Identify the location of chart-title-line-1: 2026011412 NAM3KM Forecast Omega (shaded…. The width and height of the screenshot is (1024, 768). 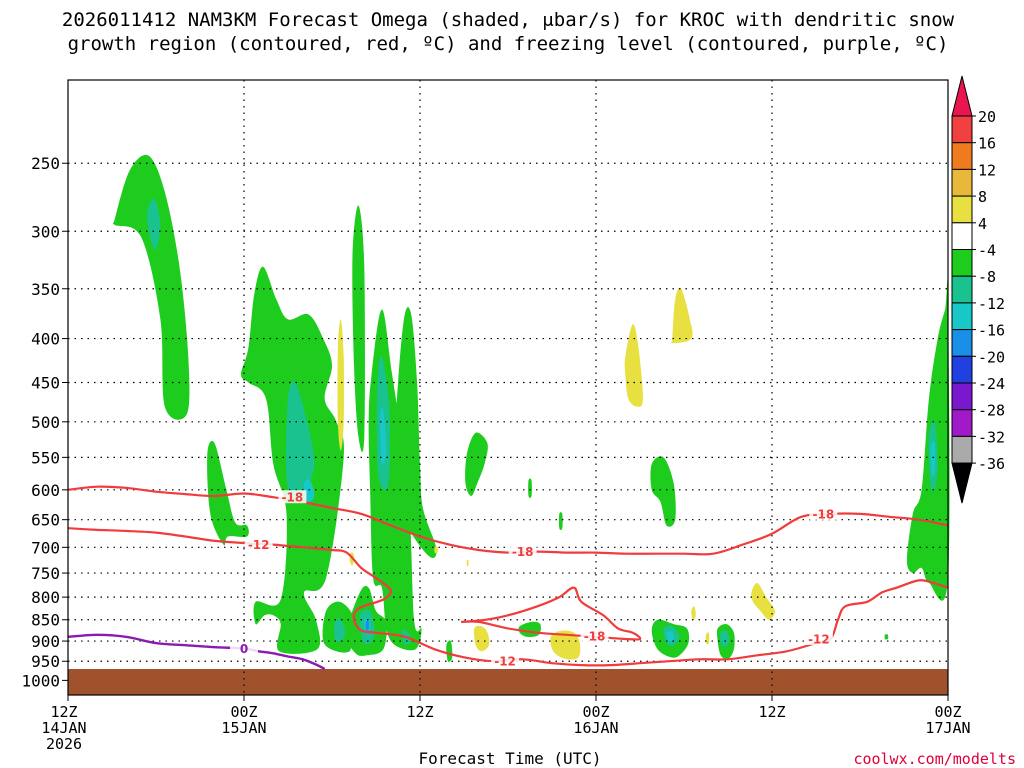
(508, 20).